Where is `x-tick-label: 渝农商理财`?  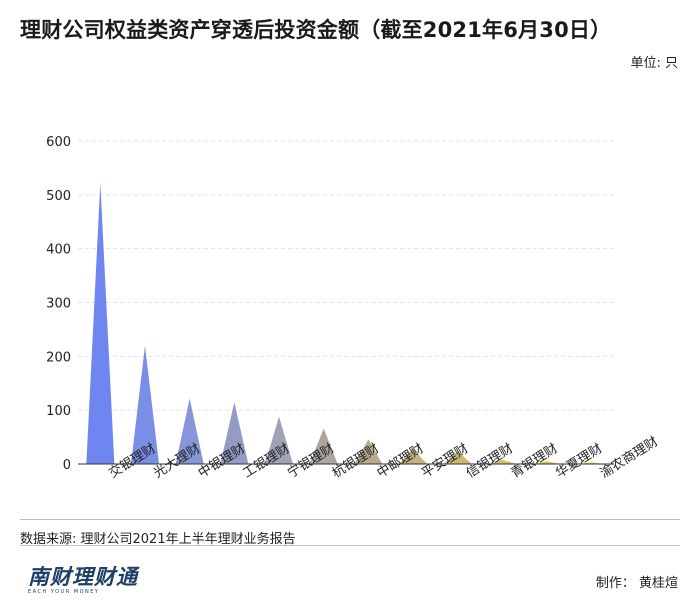
x-tick-label: 渝农商理财 is located at coordinates (629, 457).